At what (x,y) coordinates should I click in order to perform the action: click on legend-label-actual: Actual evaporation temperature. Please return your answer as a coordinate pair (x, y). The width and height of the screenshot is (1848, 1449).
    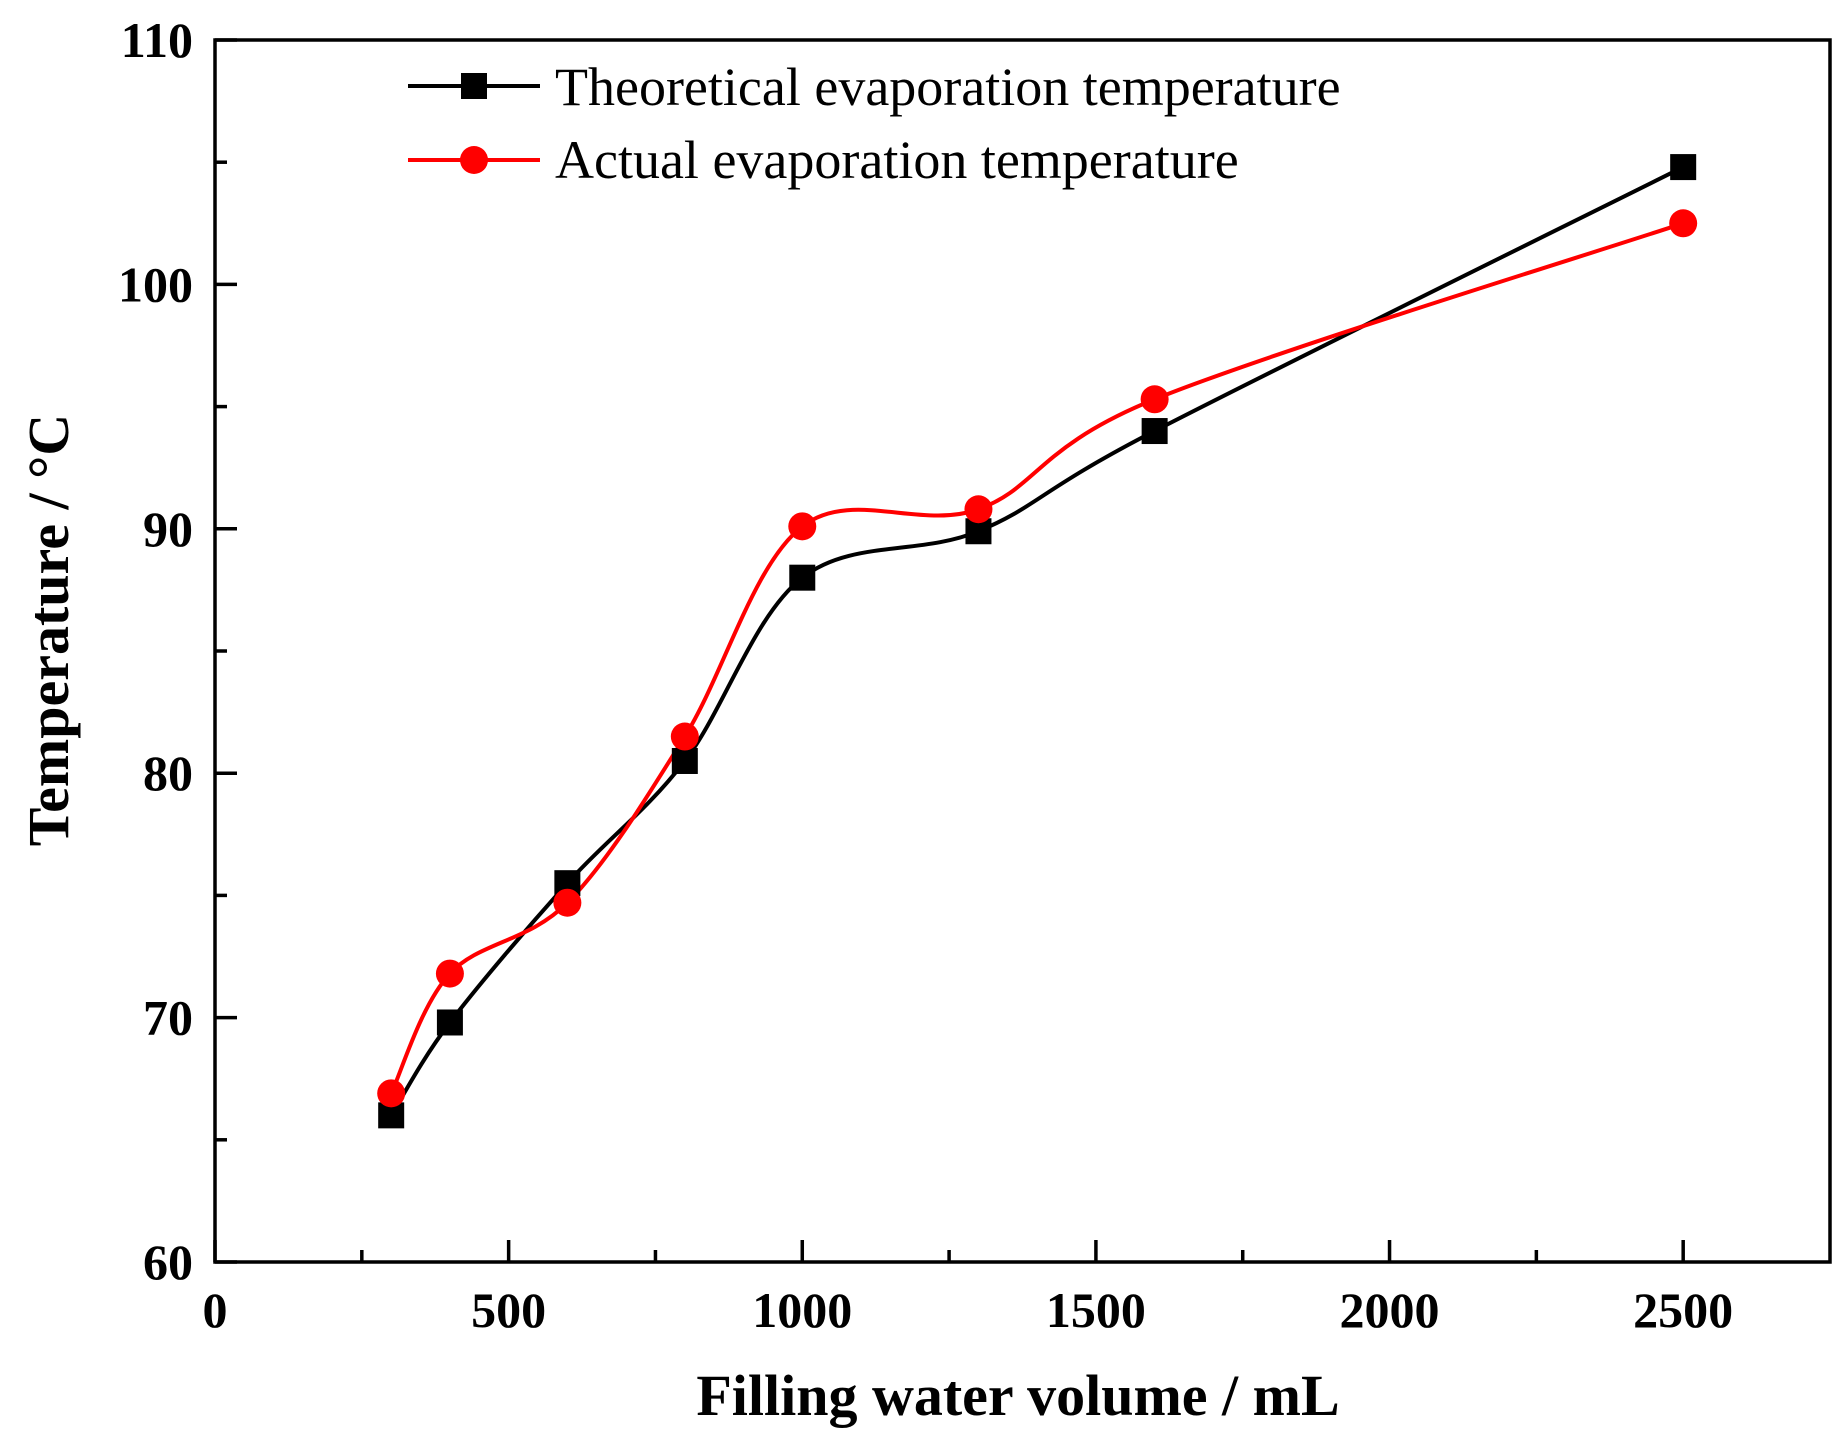
    Looking at the image, I should click on (897, 160).